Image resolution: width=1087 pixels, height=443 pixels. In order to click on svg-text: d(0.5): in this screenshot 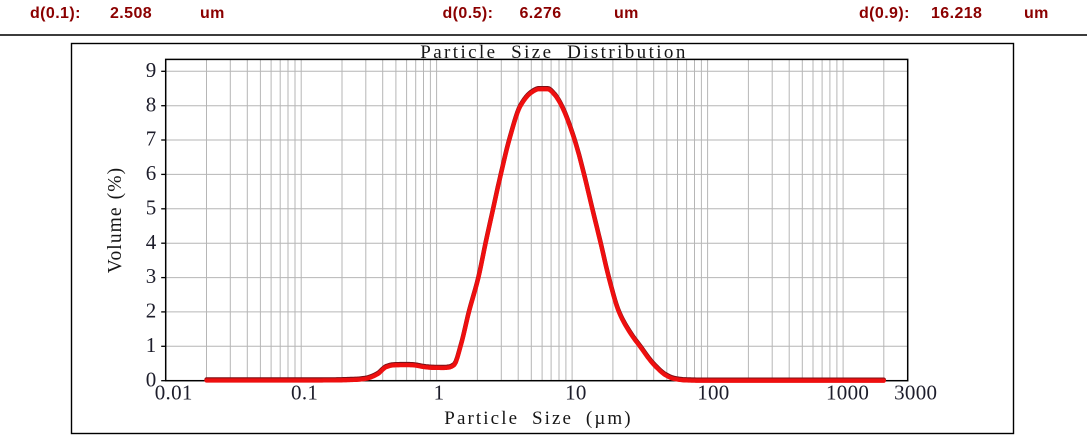, I will do `click(468, 13)`.